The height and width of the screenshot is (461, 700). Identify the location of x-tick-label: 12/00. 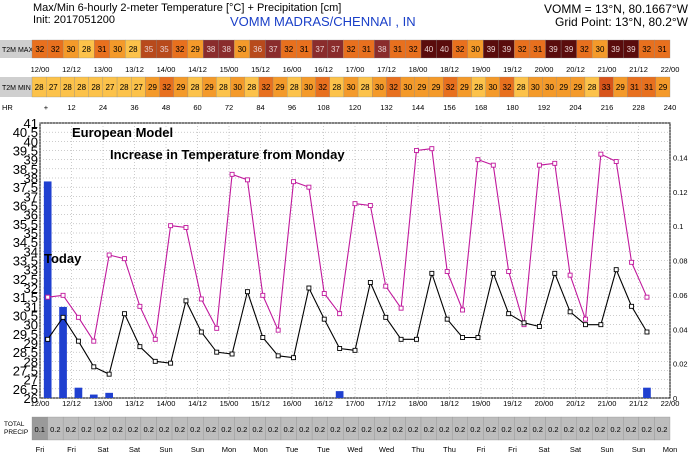
(40, 403).